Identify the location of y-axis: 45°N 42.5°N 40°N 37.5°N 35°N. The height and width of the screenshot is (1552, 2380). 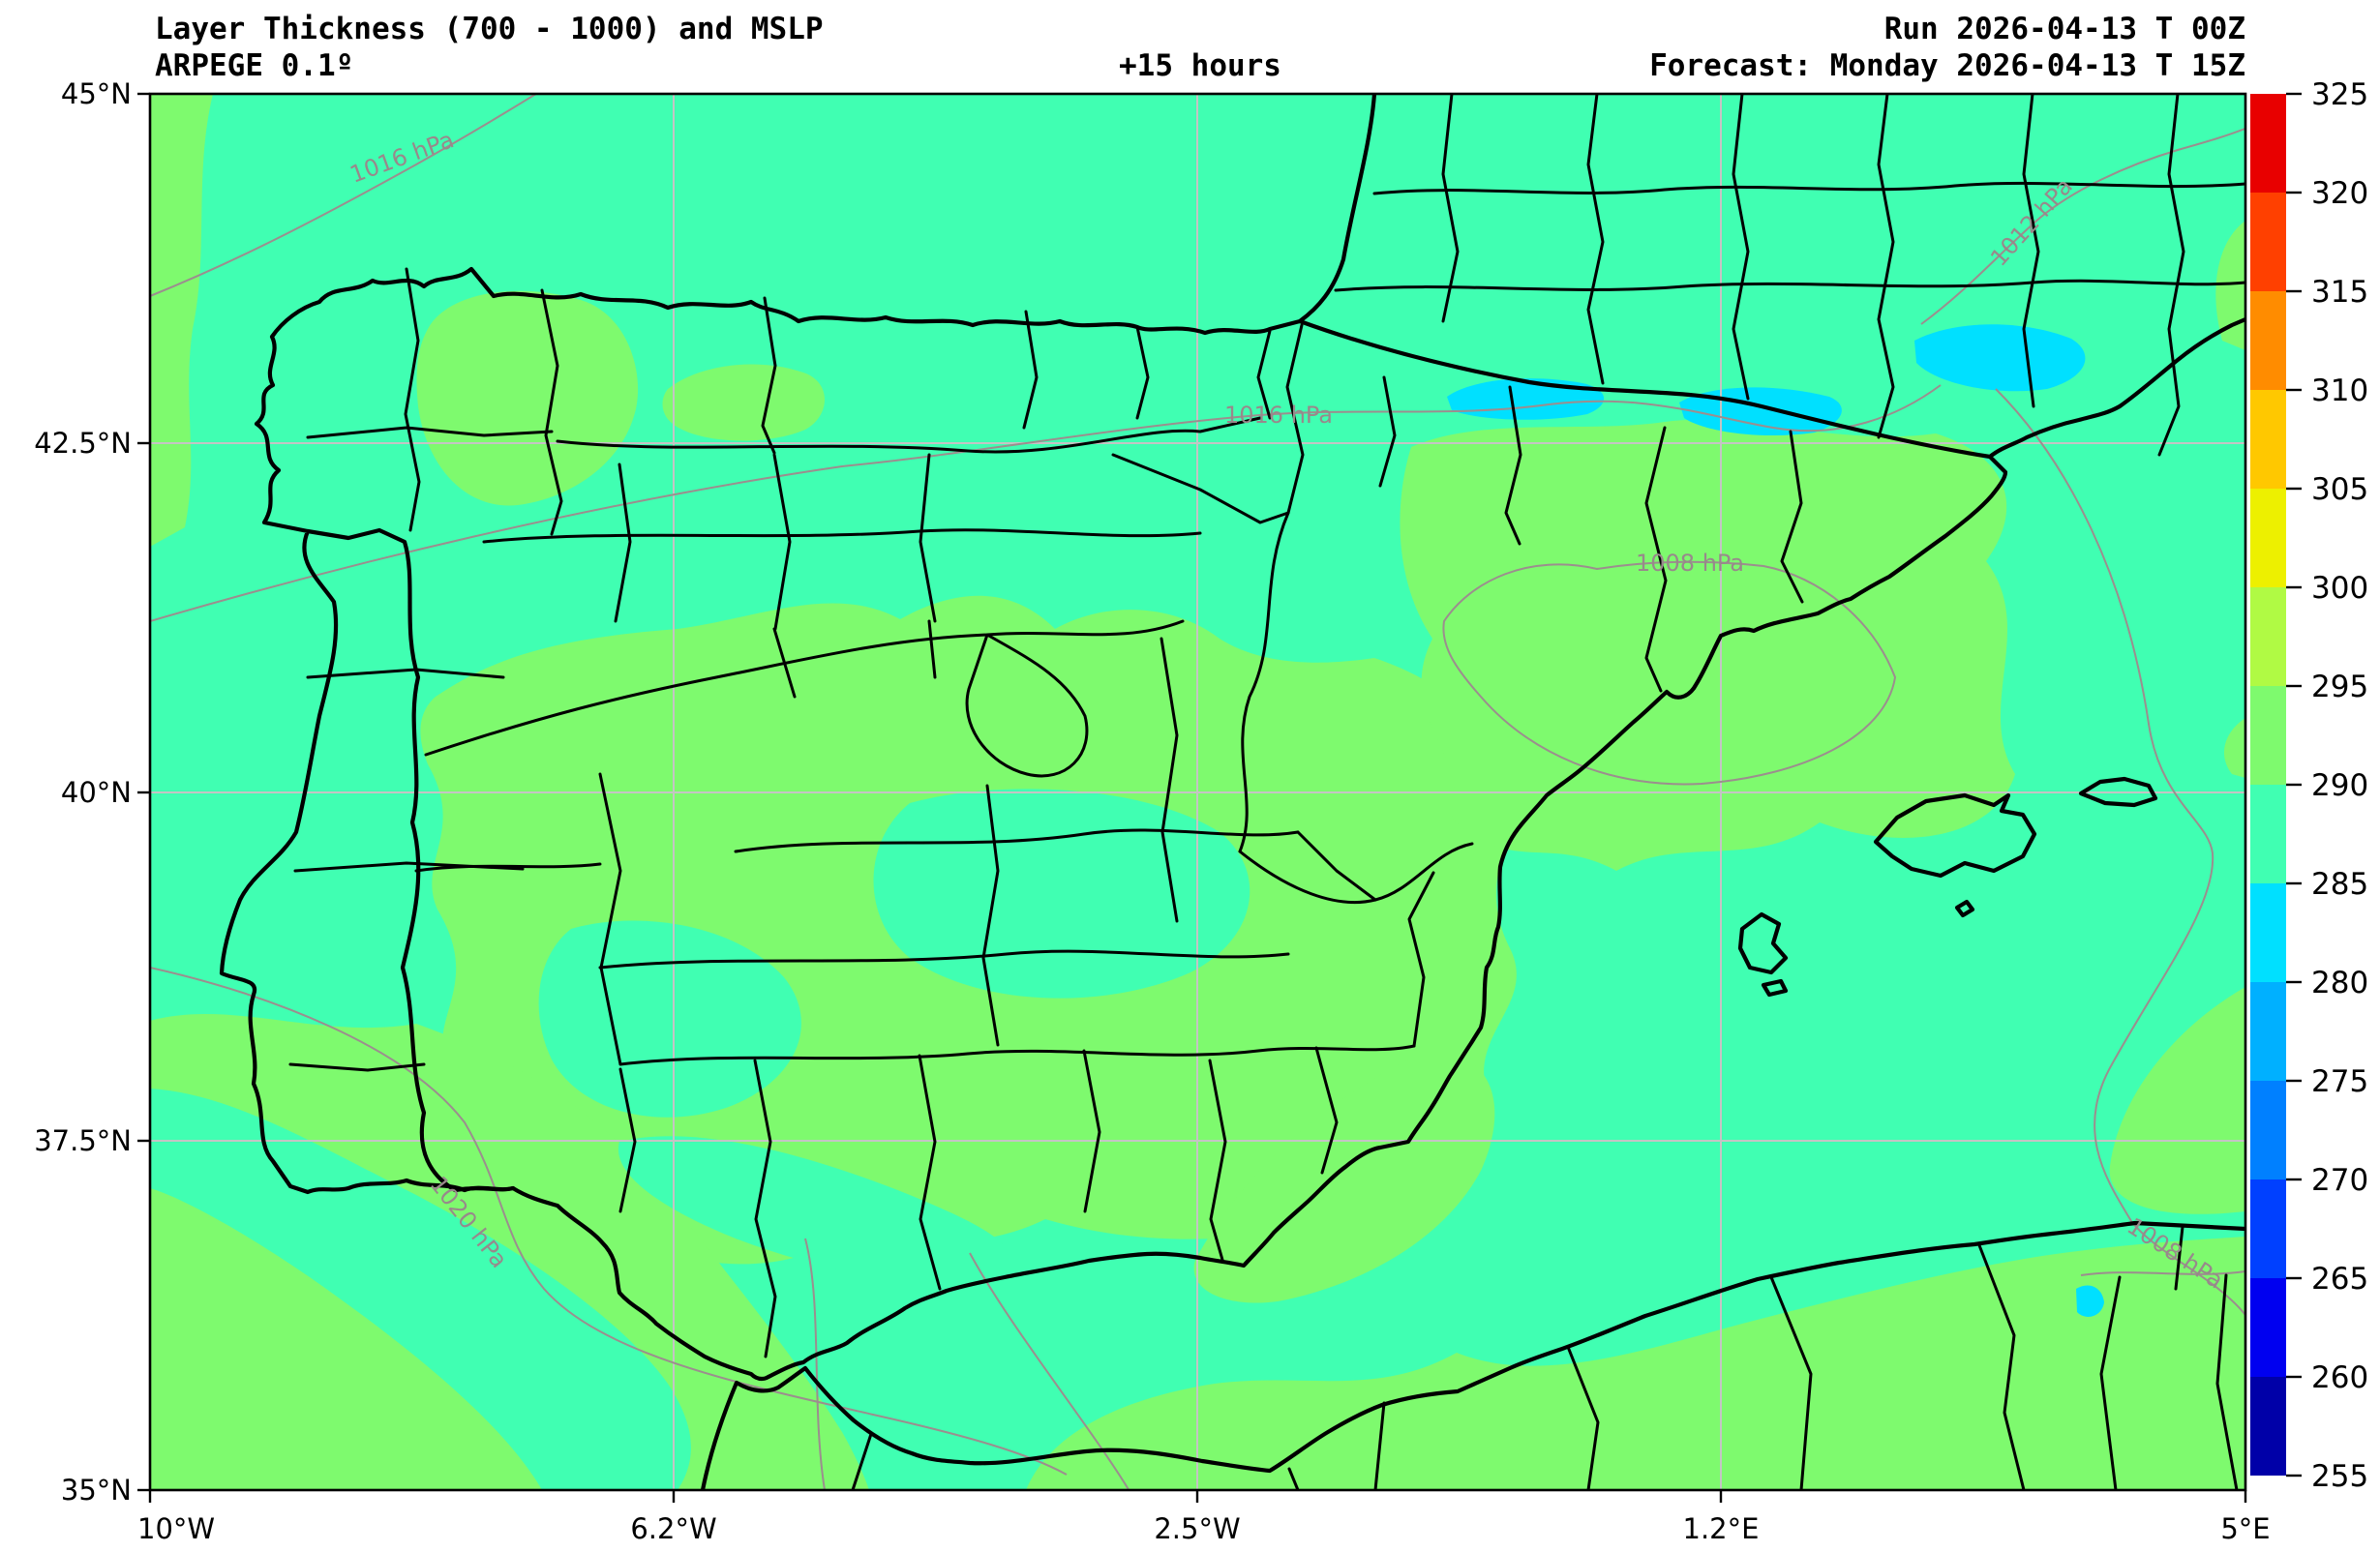
(92, 792).